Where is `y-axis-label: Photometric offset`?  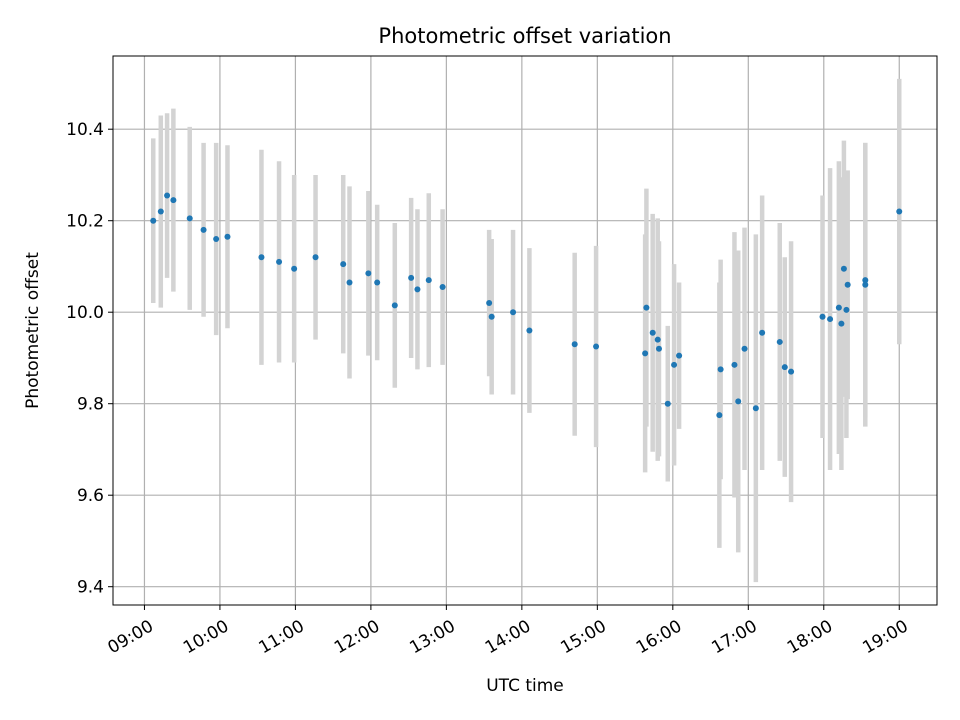
y-axis-label: Photometric offset is located at coordinates (33, 330).